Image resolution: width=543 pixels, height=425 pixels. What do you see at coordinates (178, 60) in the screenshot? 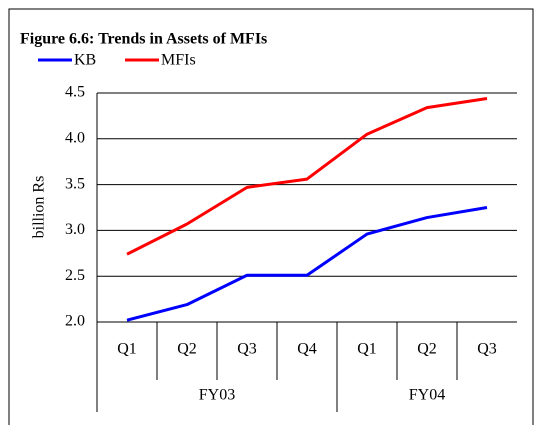
I see `legend-label: MFIs` at bounding box center [178, 60].